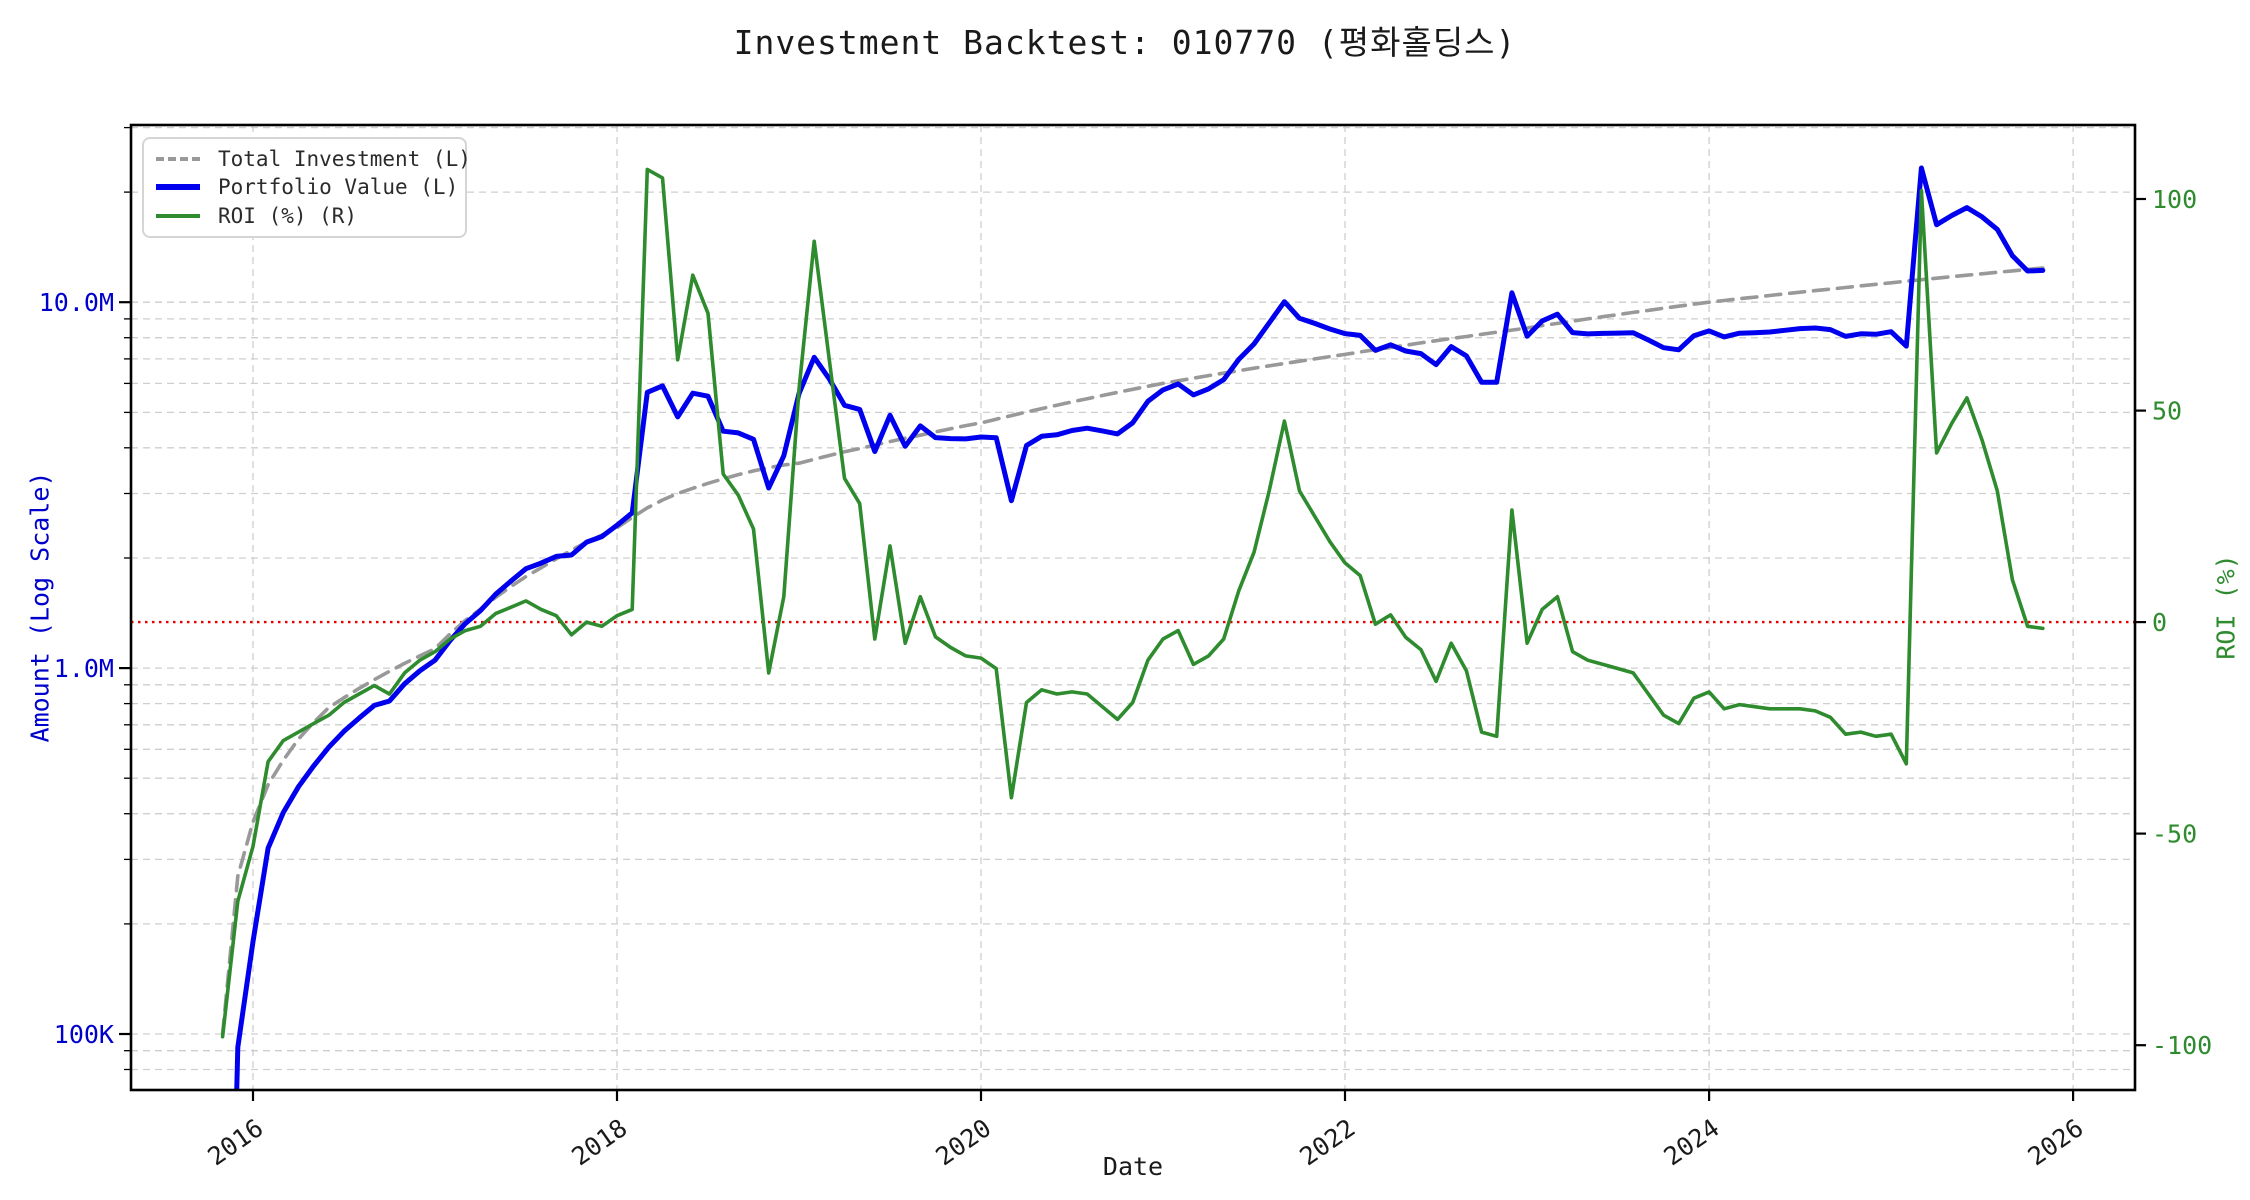 The image size is (2250, 1200). What do you see at coordinates (2159, 622) in the screenshot?
I see `y-right-tick-label: 0` at bounding box center [2159, 622].